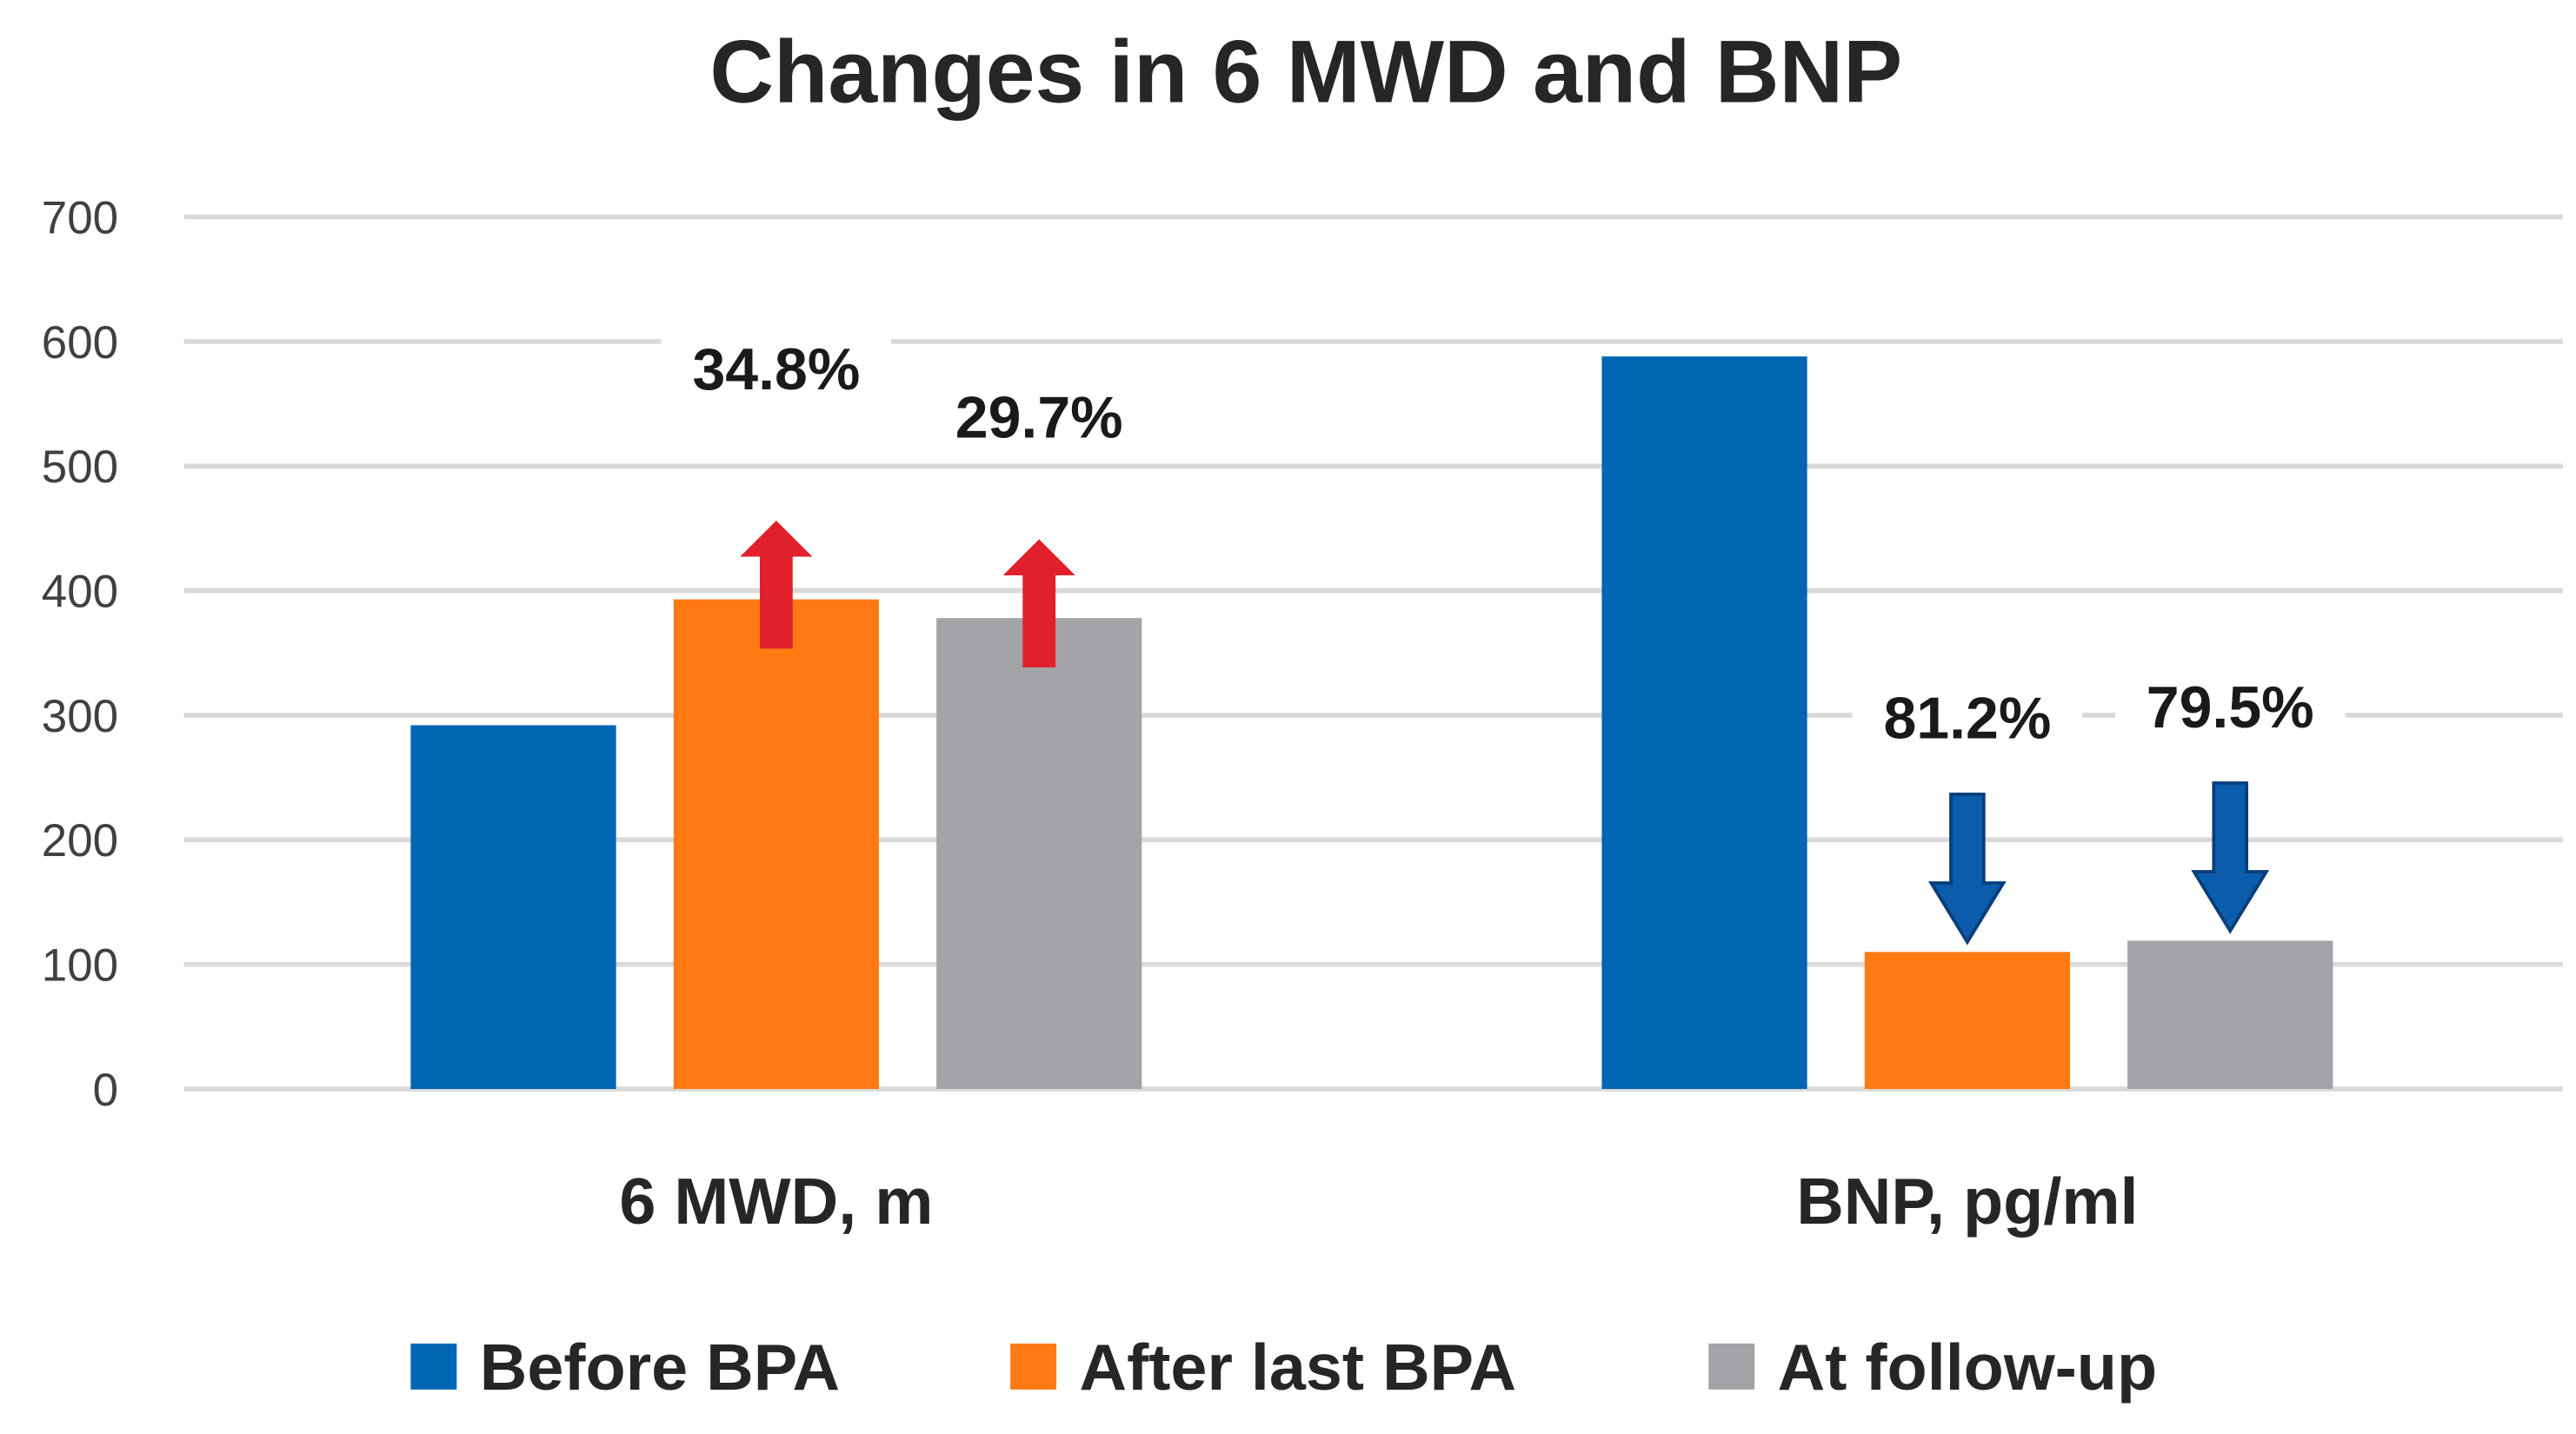 The image size is (2576, 1434). Describe the element at coordinates (660, 1367) in the screenshot. I see `legend-label: Before BPA` at that location.